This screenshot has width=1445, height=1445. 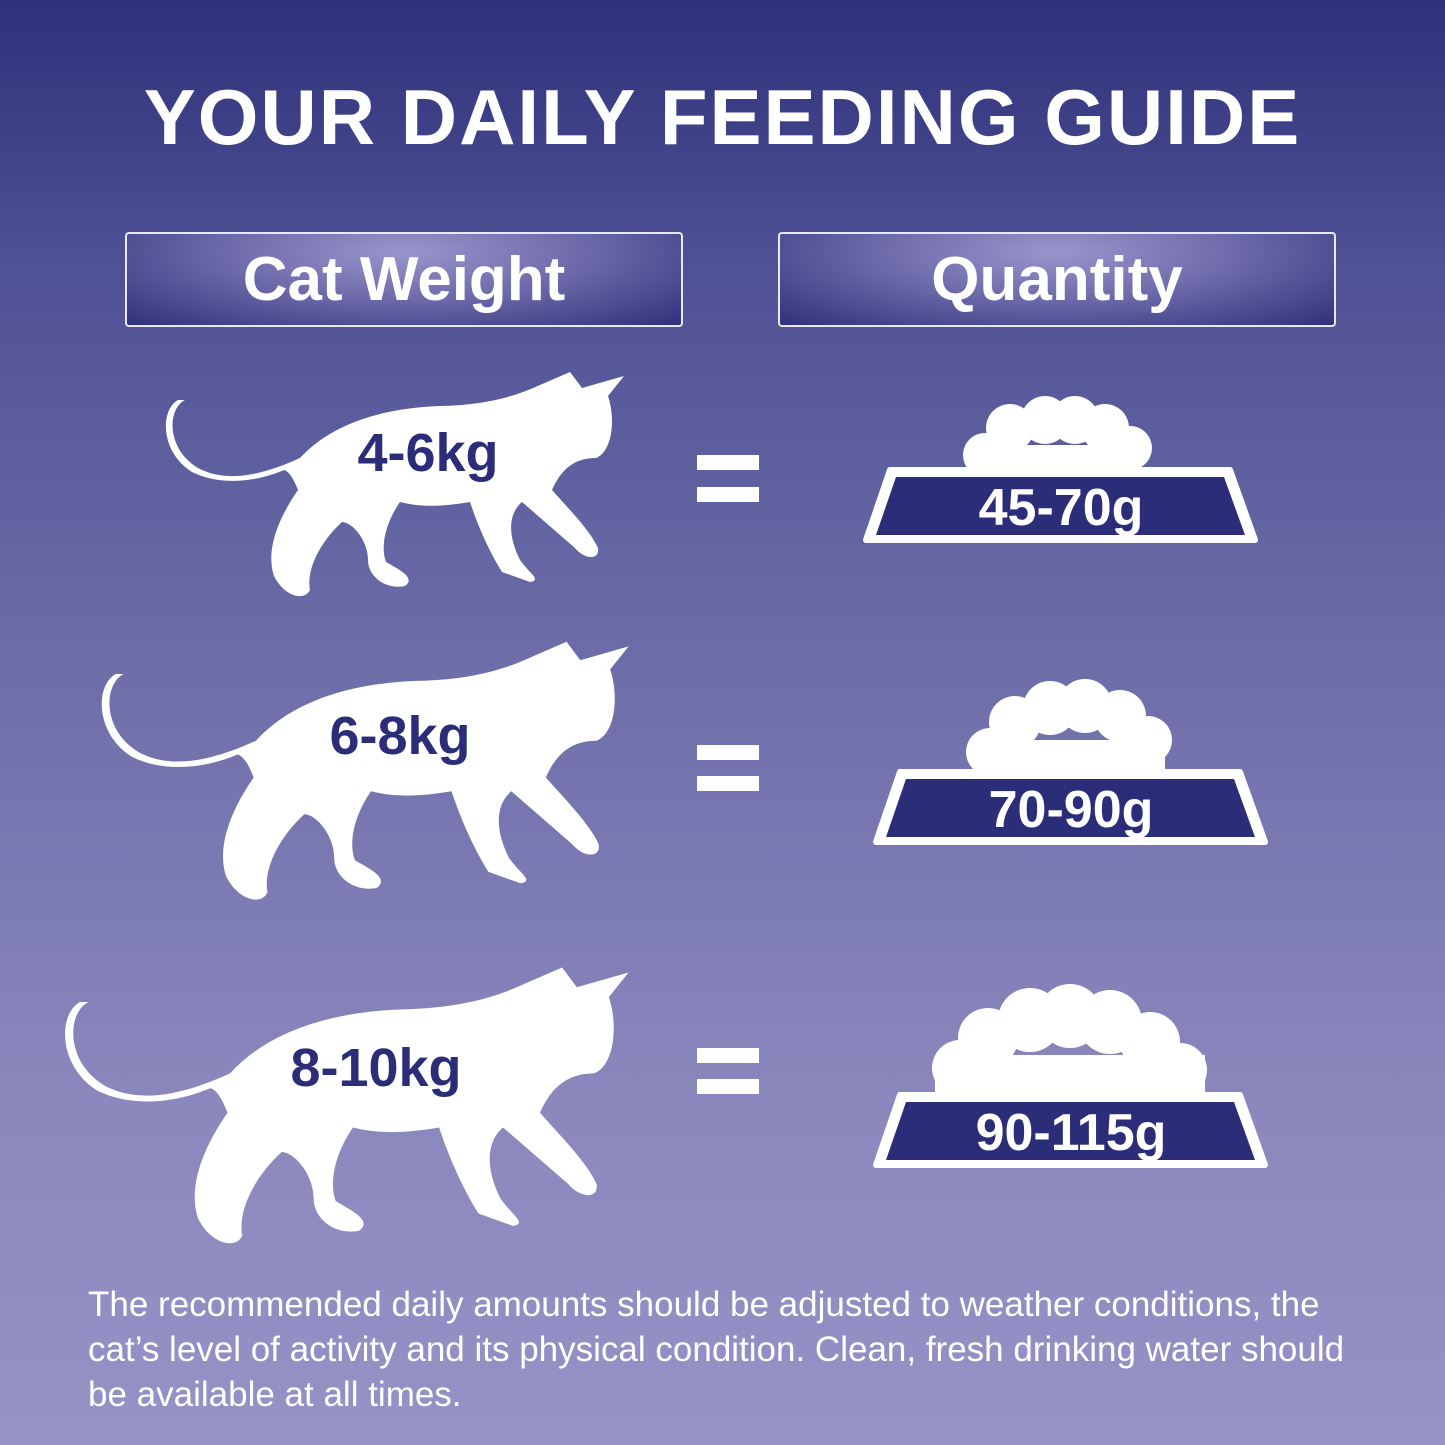 I want to click on quantity-label: 70-90g, so click(x=1071, y=810).